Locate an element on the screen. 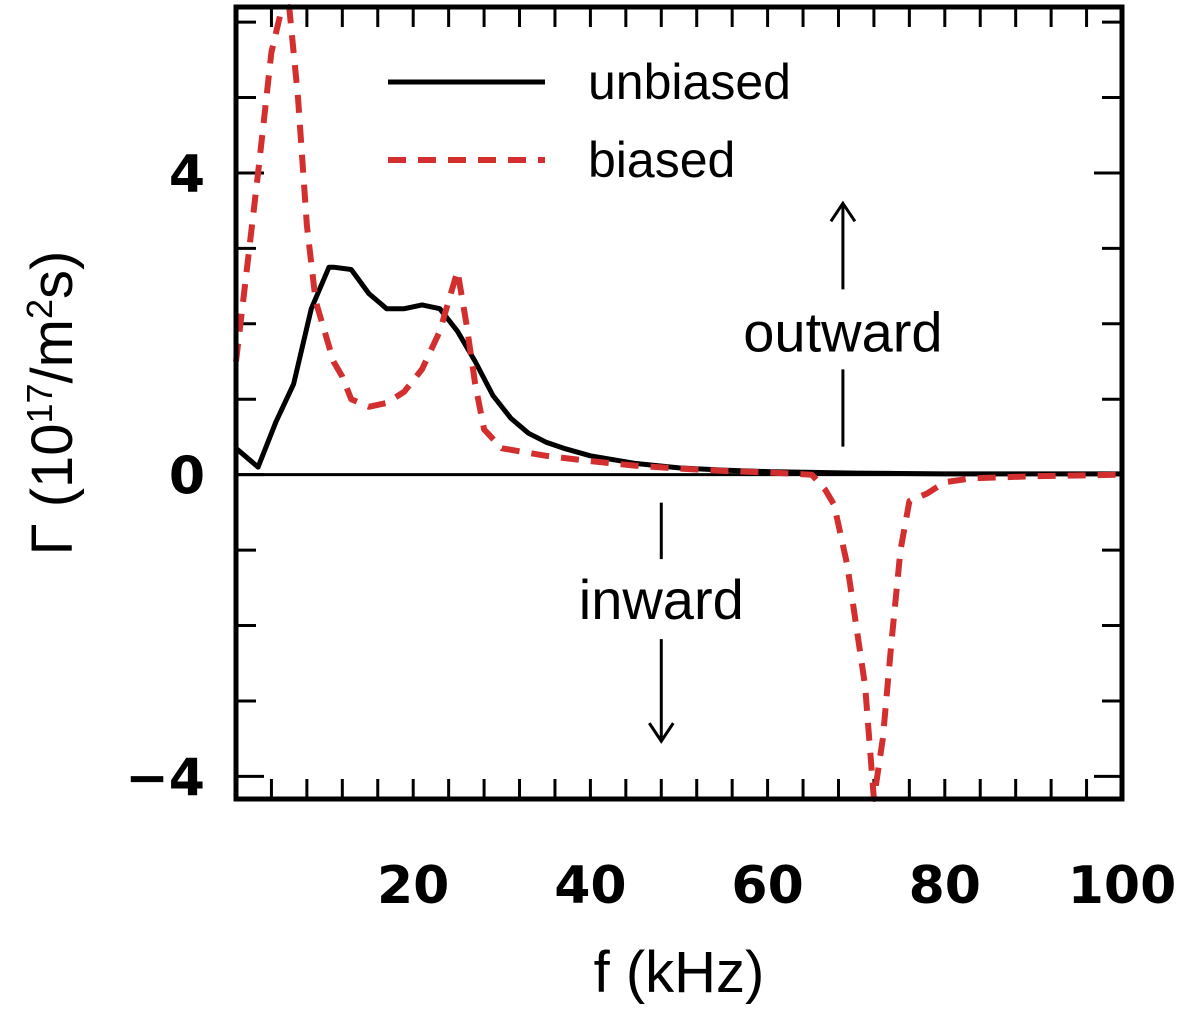 This screenshot has height=1024, width=1189. x-tick-labels: 20 40 60 80 100 is located at coordinates (776, 886).